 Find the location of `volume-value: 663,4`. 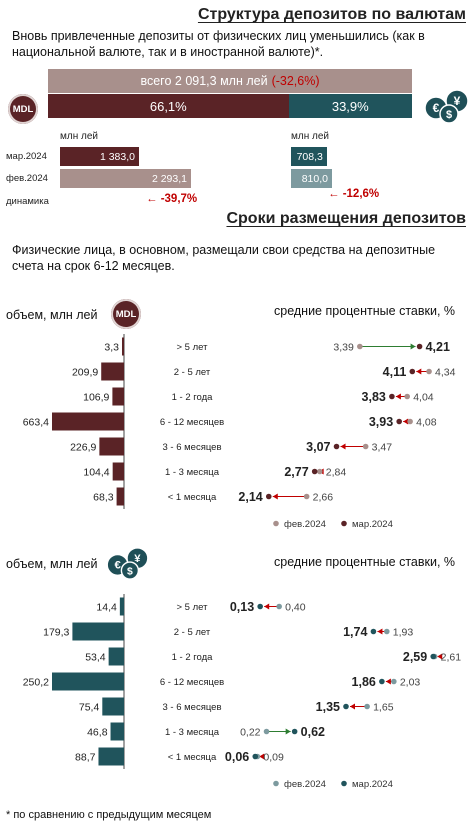

volume-value: 663,4 is located at coordinates (36, 423).